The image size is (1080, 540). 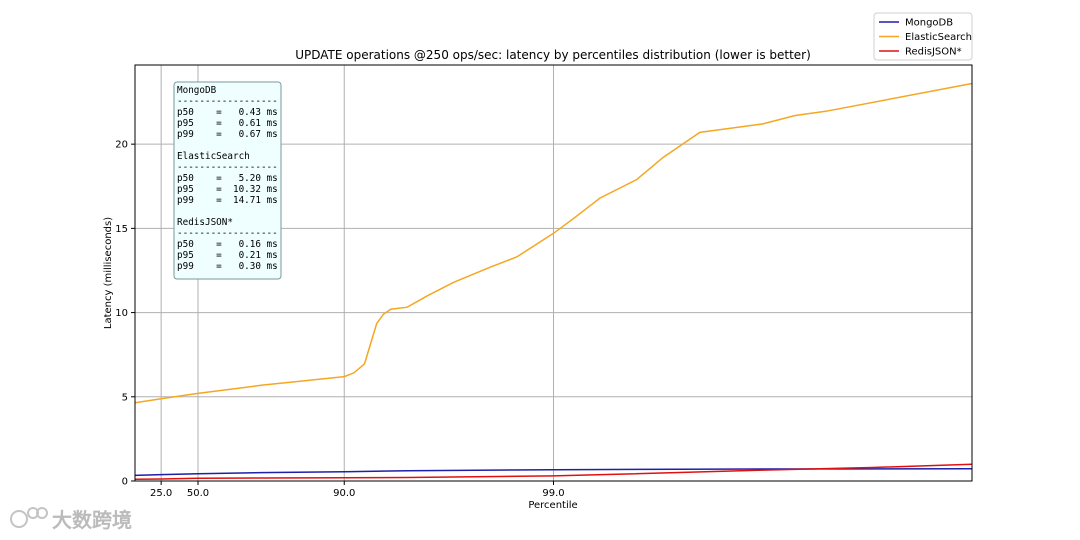 I want to click on stats-line: MongoDB, so click(x=197, y=90).